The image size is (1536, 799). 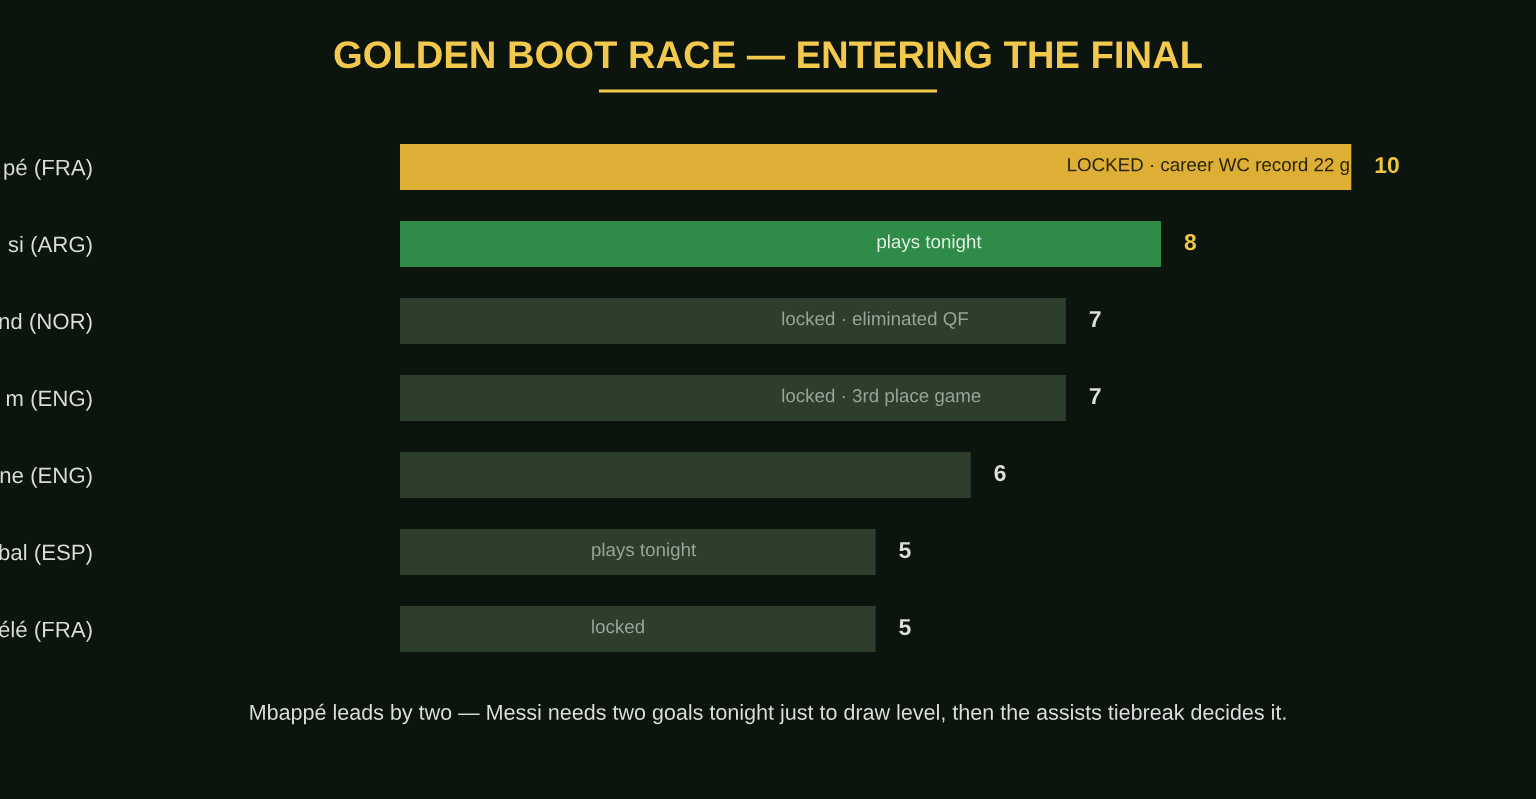 I want to click on annotation: locked · eliminated QF, so click(x=875, y=320).